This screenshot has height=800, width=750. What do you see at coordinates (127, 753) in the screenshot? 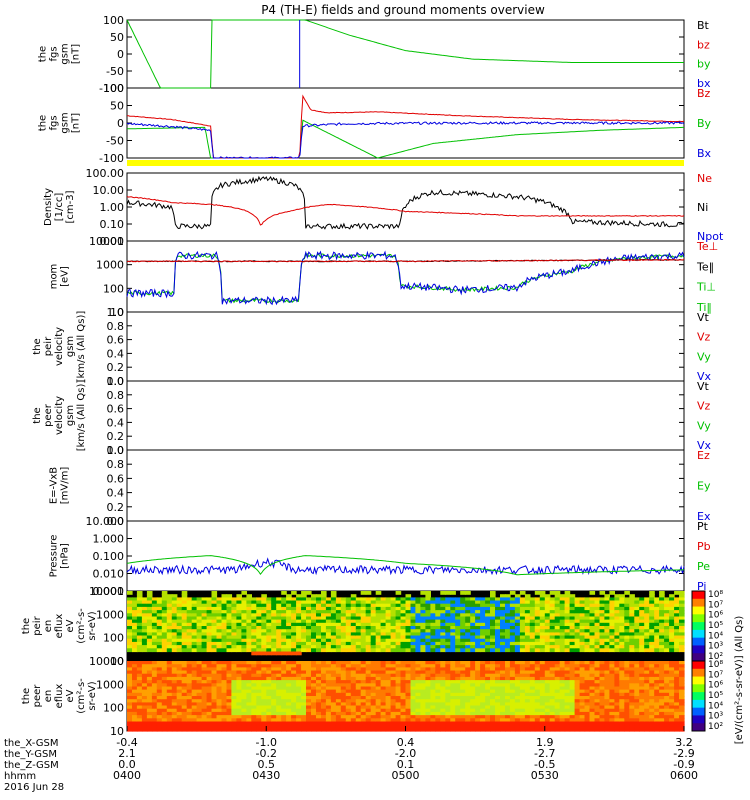
I see `x-row-value: 2.1` at bounding box center [127, 753].